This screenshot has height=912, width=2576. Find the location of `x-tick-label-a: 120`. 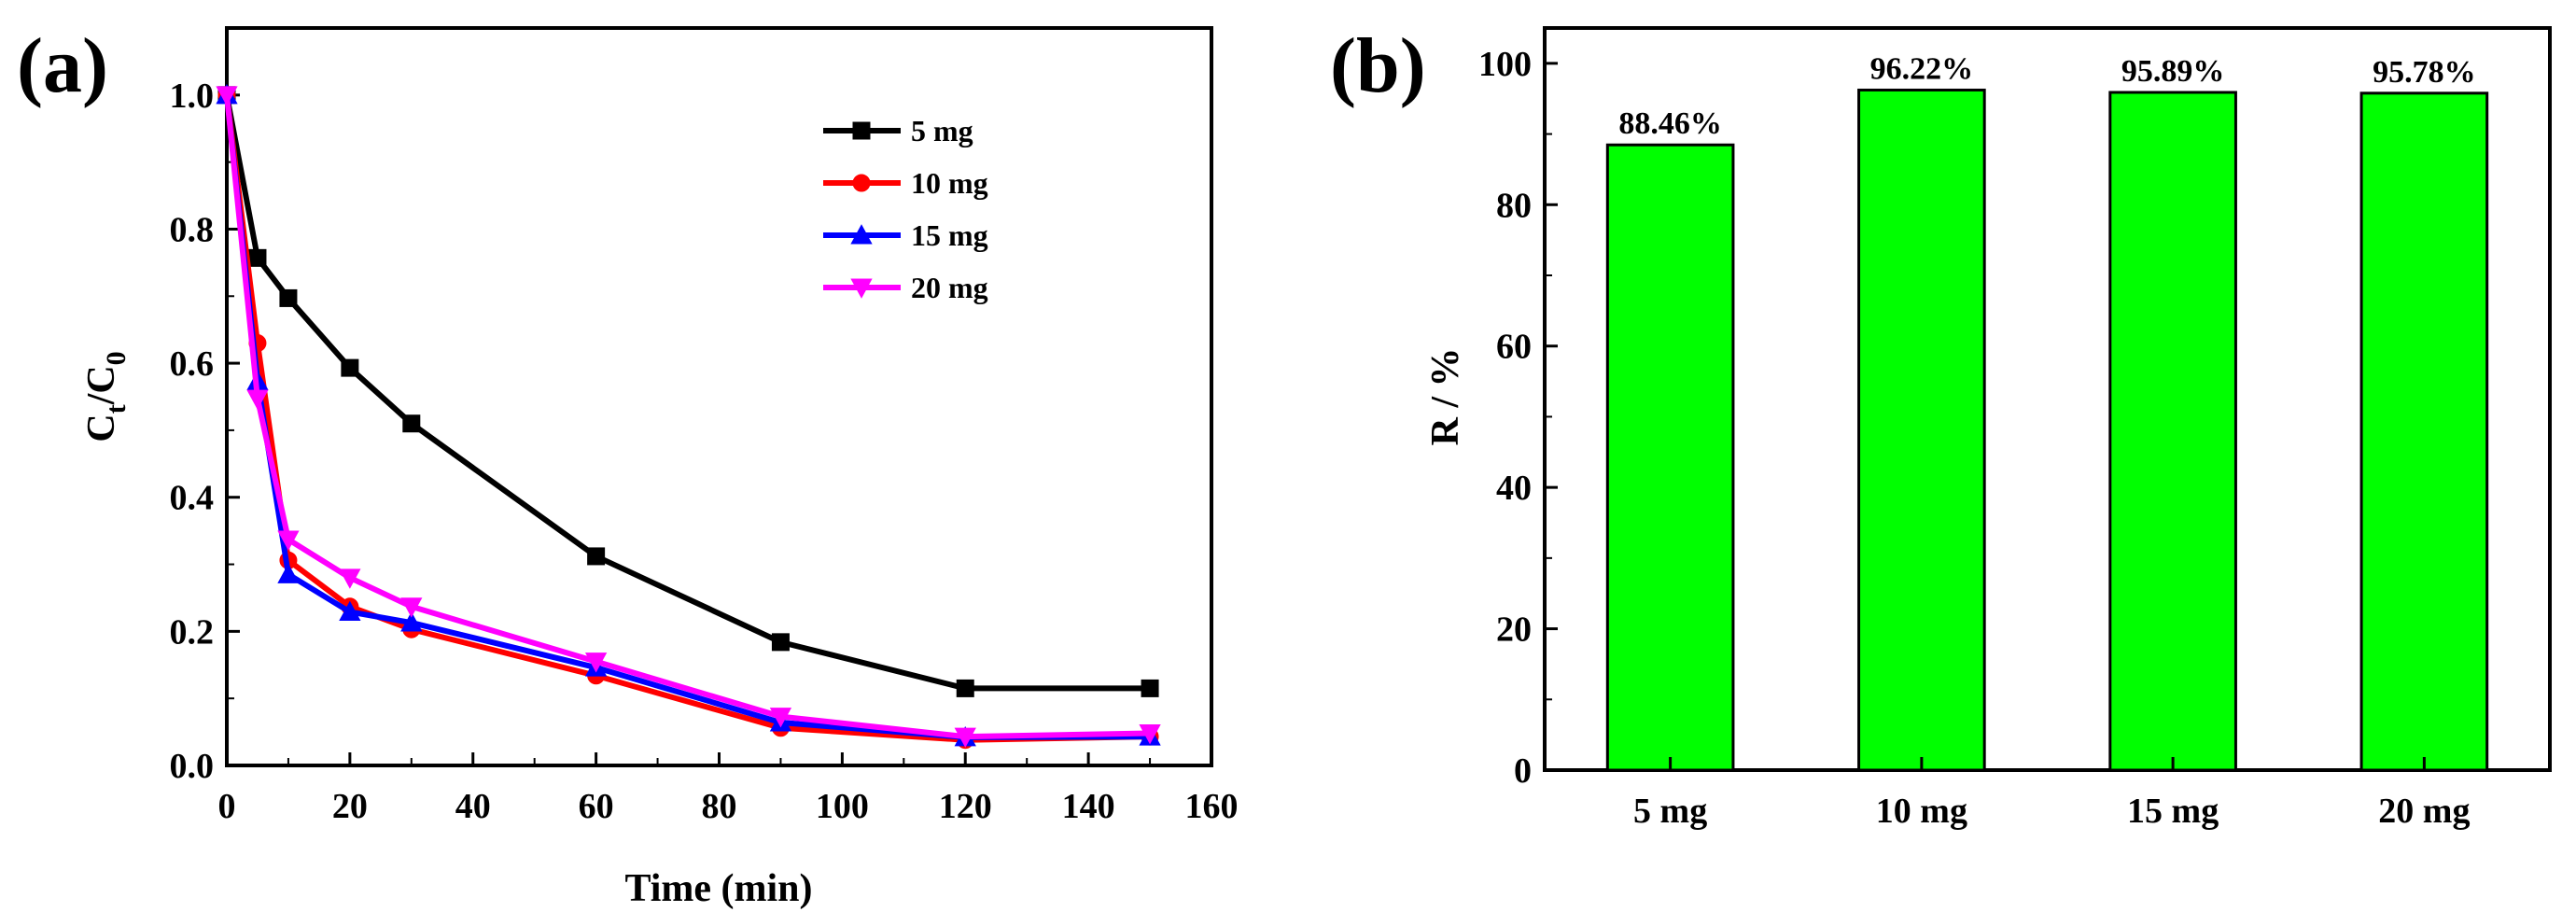

x-tick-label-a: 120 is located at coordinates (966, 807).